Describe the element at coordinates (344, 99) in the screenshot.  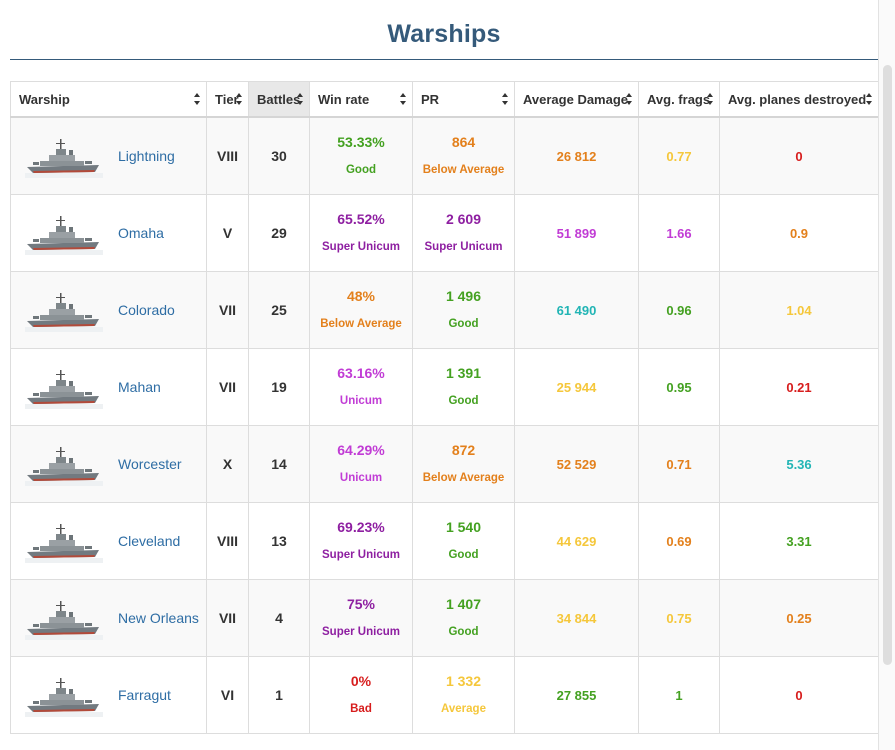
I see `column-header-label: Win rate` at that location.